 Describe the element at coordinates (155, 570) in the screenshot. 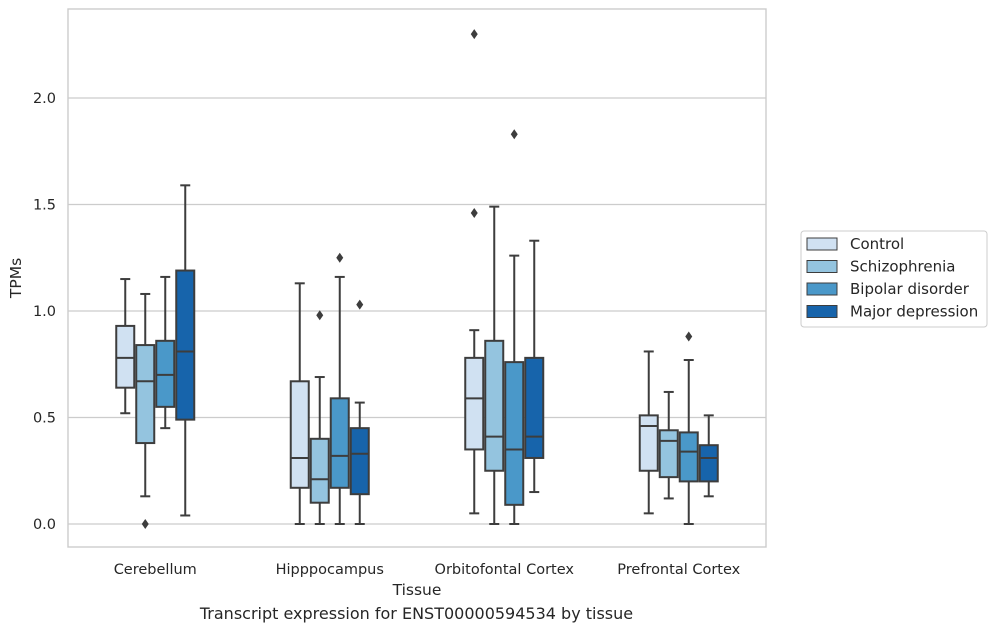

I see `x-tick-label: Cerebellum` at that location.